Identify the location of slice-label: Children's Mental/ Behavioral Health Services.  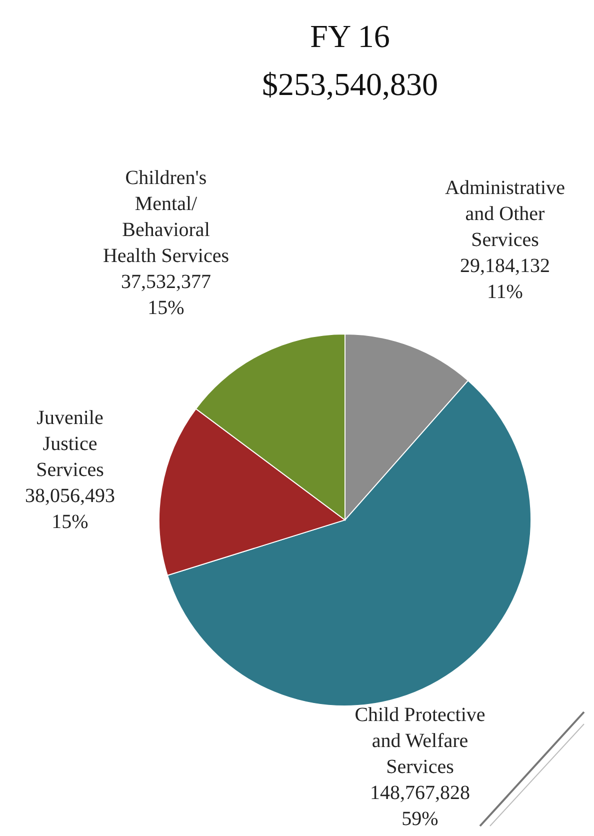
(166, 217).